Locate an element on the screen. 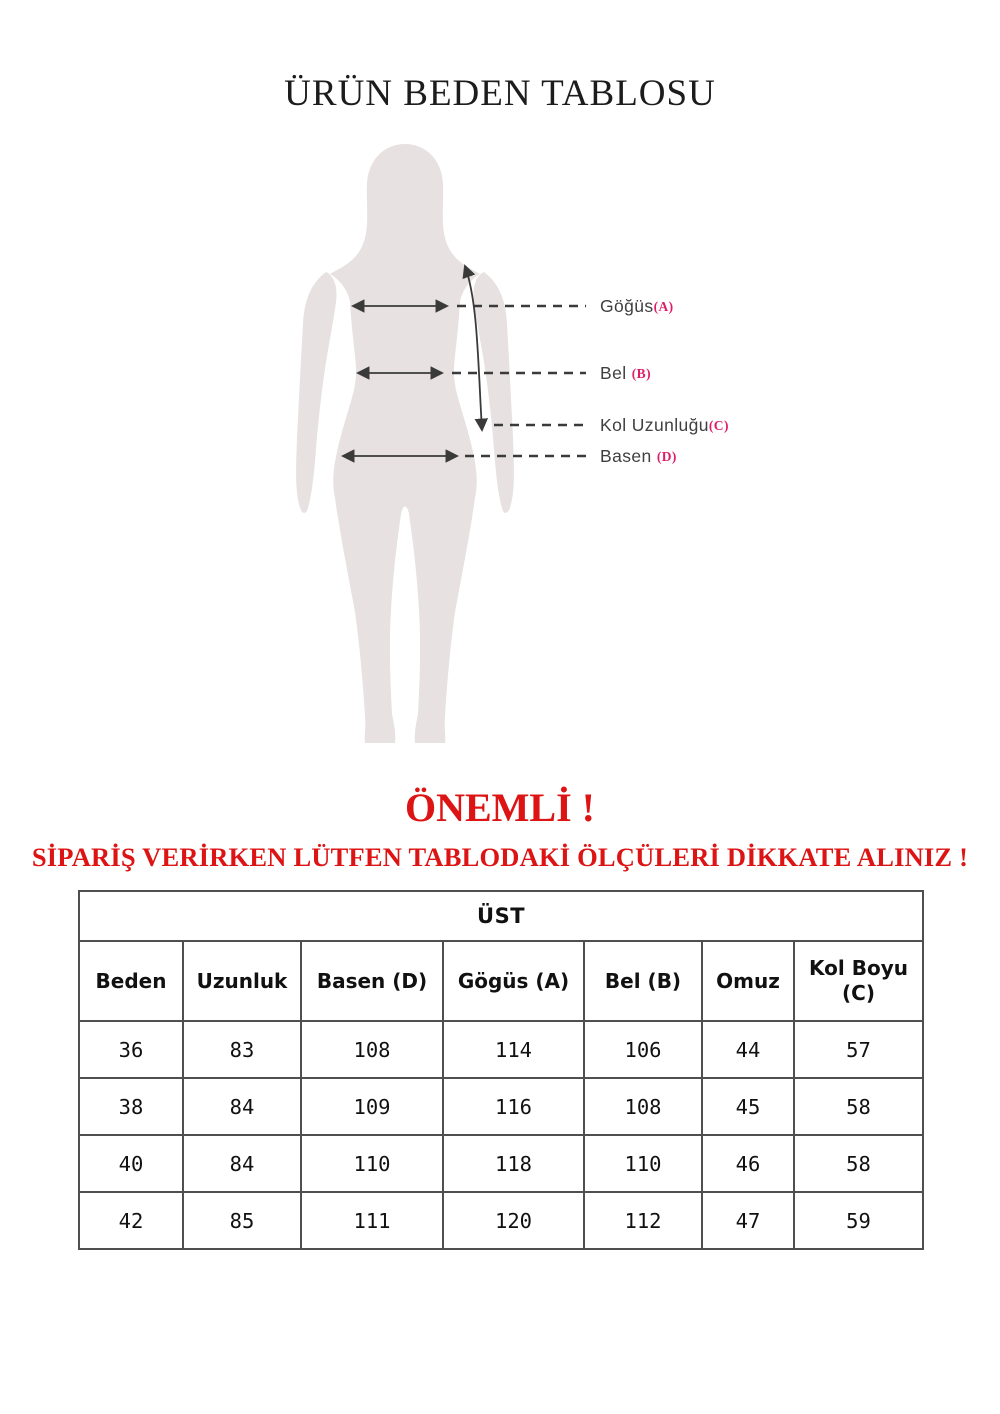 Image resolution: width=1000 pixels, height=1414 pixels. cell-beden: 40 is located at coordinates (131, 1163).